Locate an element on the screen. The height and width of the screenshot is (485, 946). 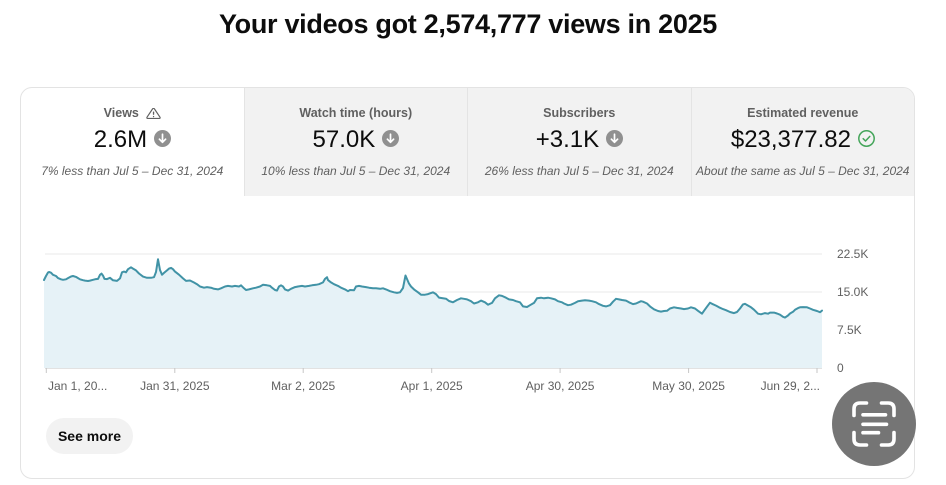
svg-text: May 30, 2025 is located at coordinates (688, 386).